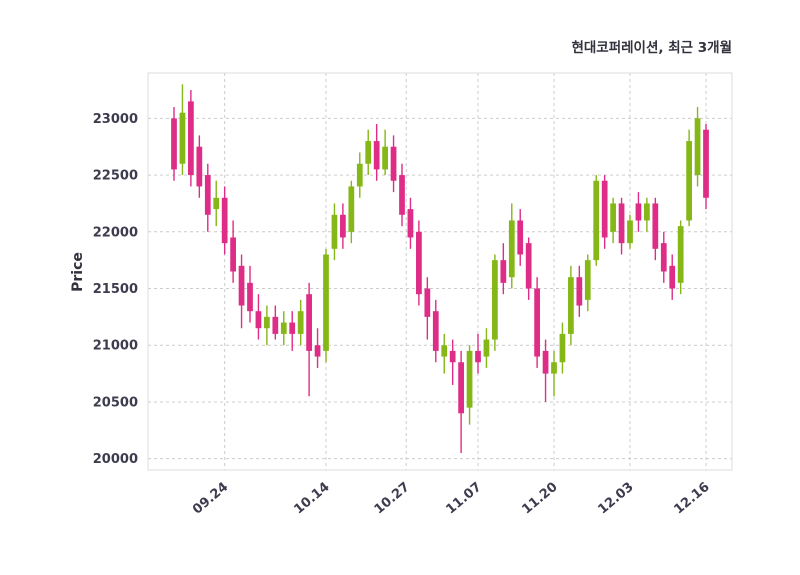 The height and width of the screenshot is (575, 800). Describe the element at coordinates (392, 499) in the screenshot. I see `x-tick-label: 10.27` at that location.